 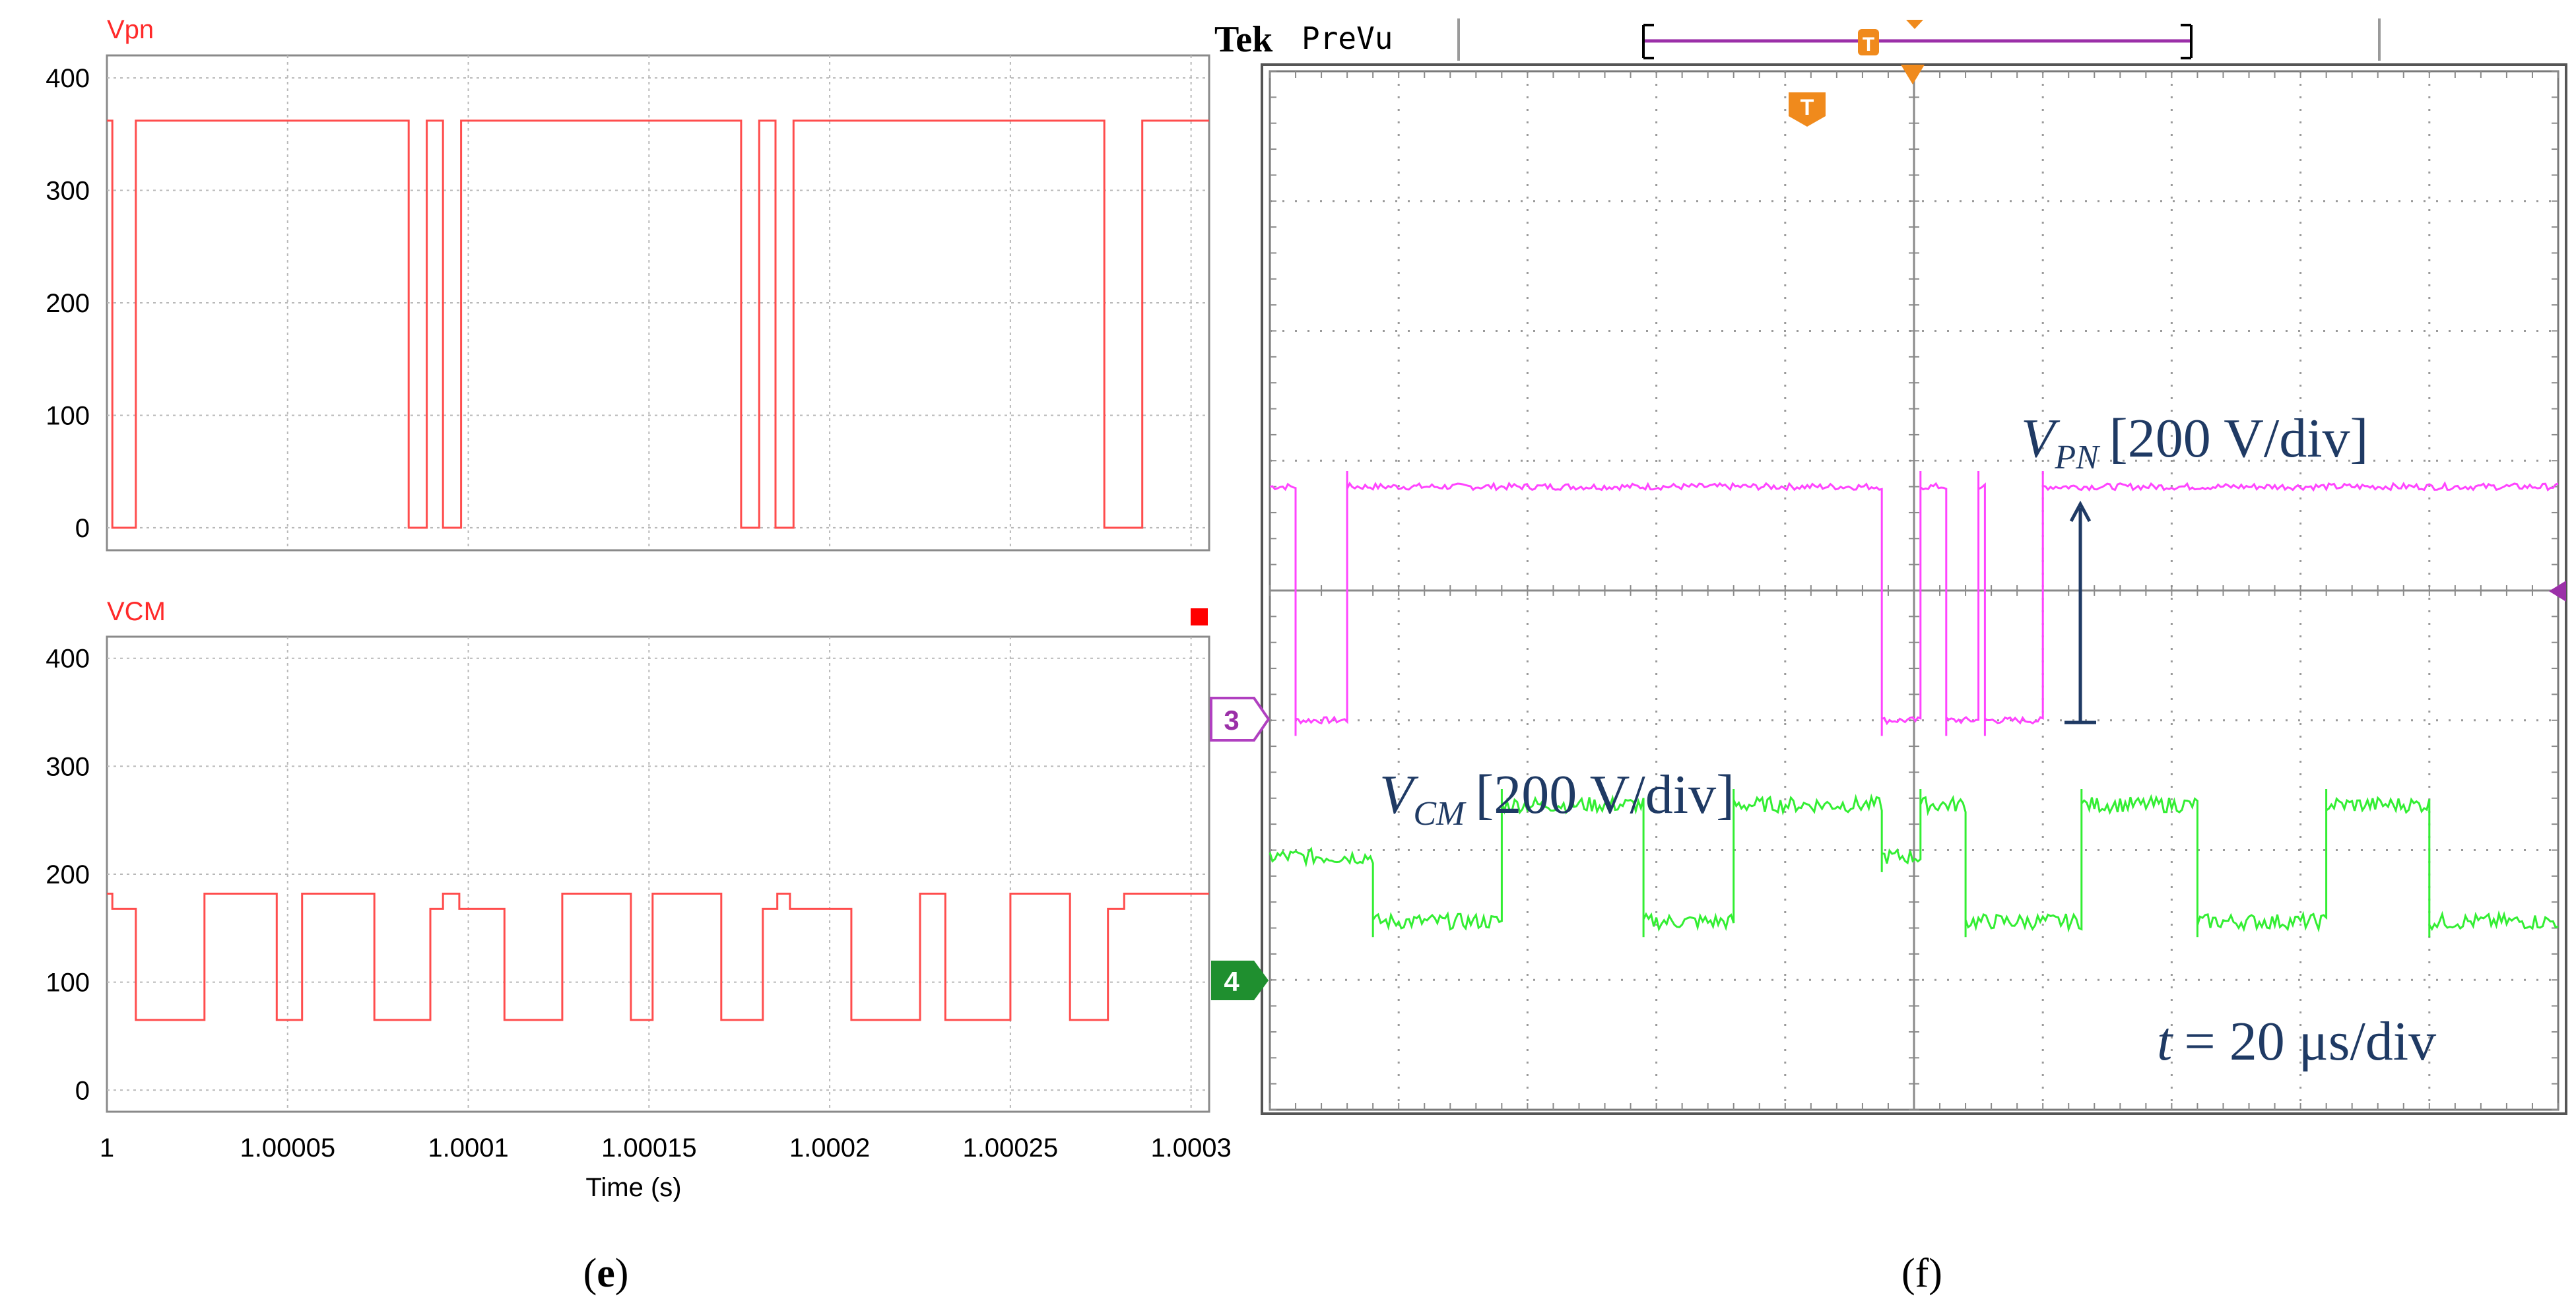 What do you see at coordinates (287, 1148) in the screenshot?
I see `x-tick-label: 1.00005` at bounding box center [287, 1148].